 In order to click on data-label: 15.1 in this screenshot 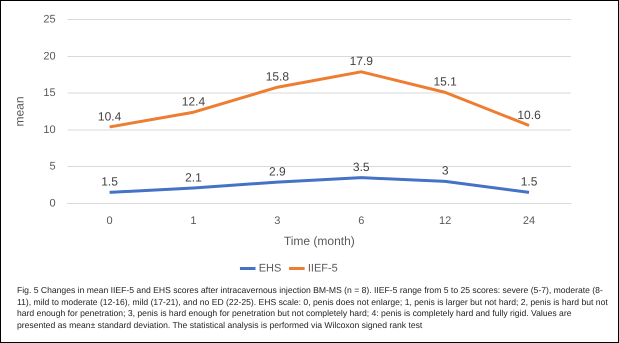, I will do `click(445, 81)`.